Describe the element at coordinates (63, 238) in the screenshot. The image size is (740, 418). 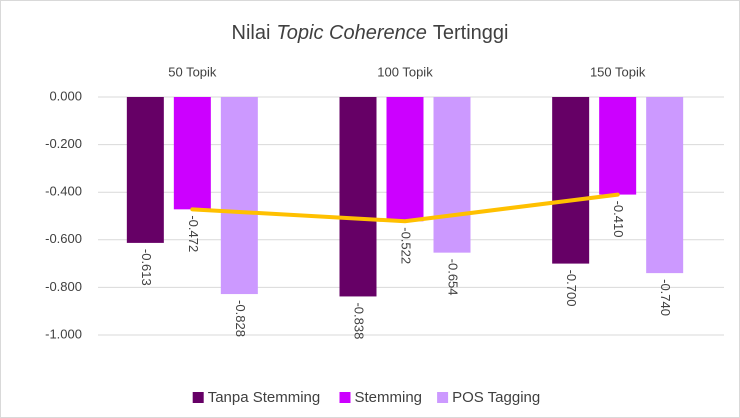
I see `y-tick-label: -0.600` at that location.